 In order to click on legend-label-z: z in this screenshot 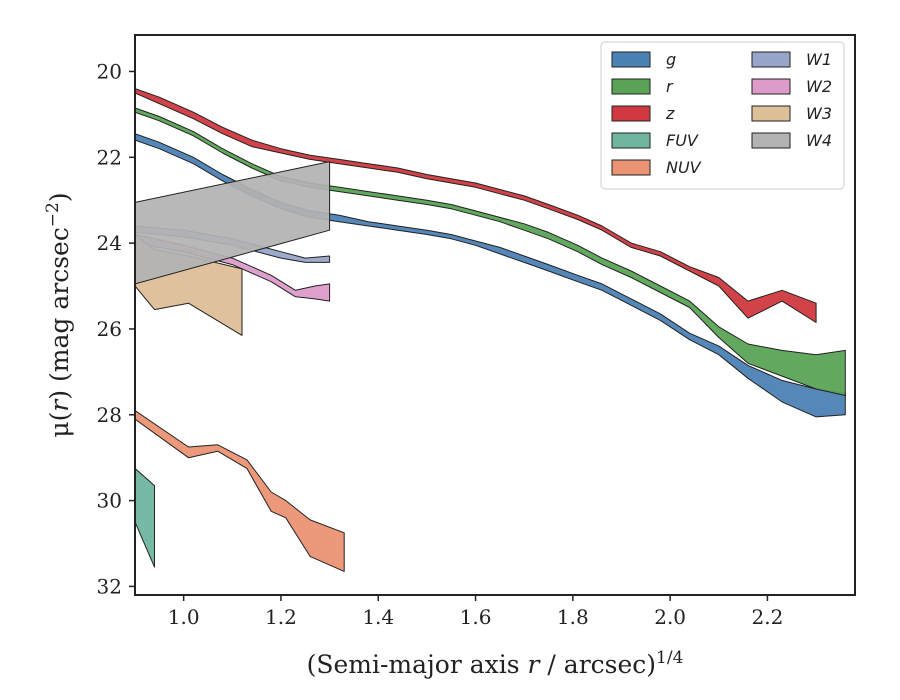, I will do `click(670, 113)`.